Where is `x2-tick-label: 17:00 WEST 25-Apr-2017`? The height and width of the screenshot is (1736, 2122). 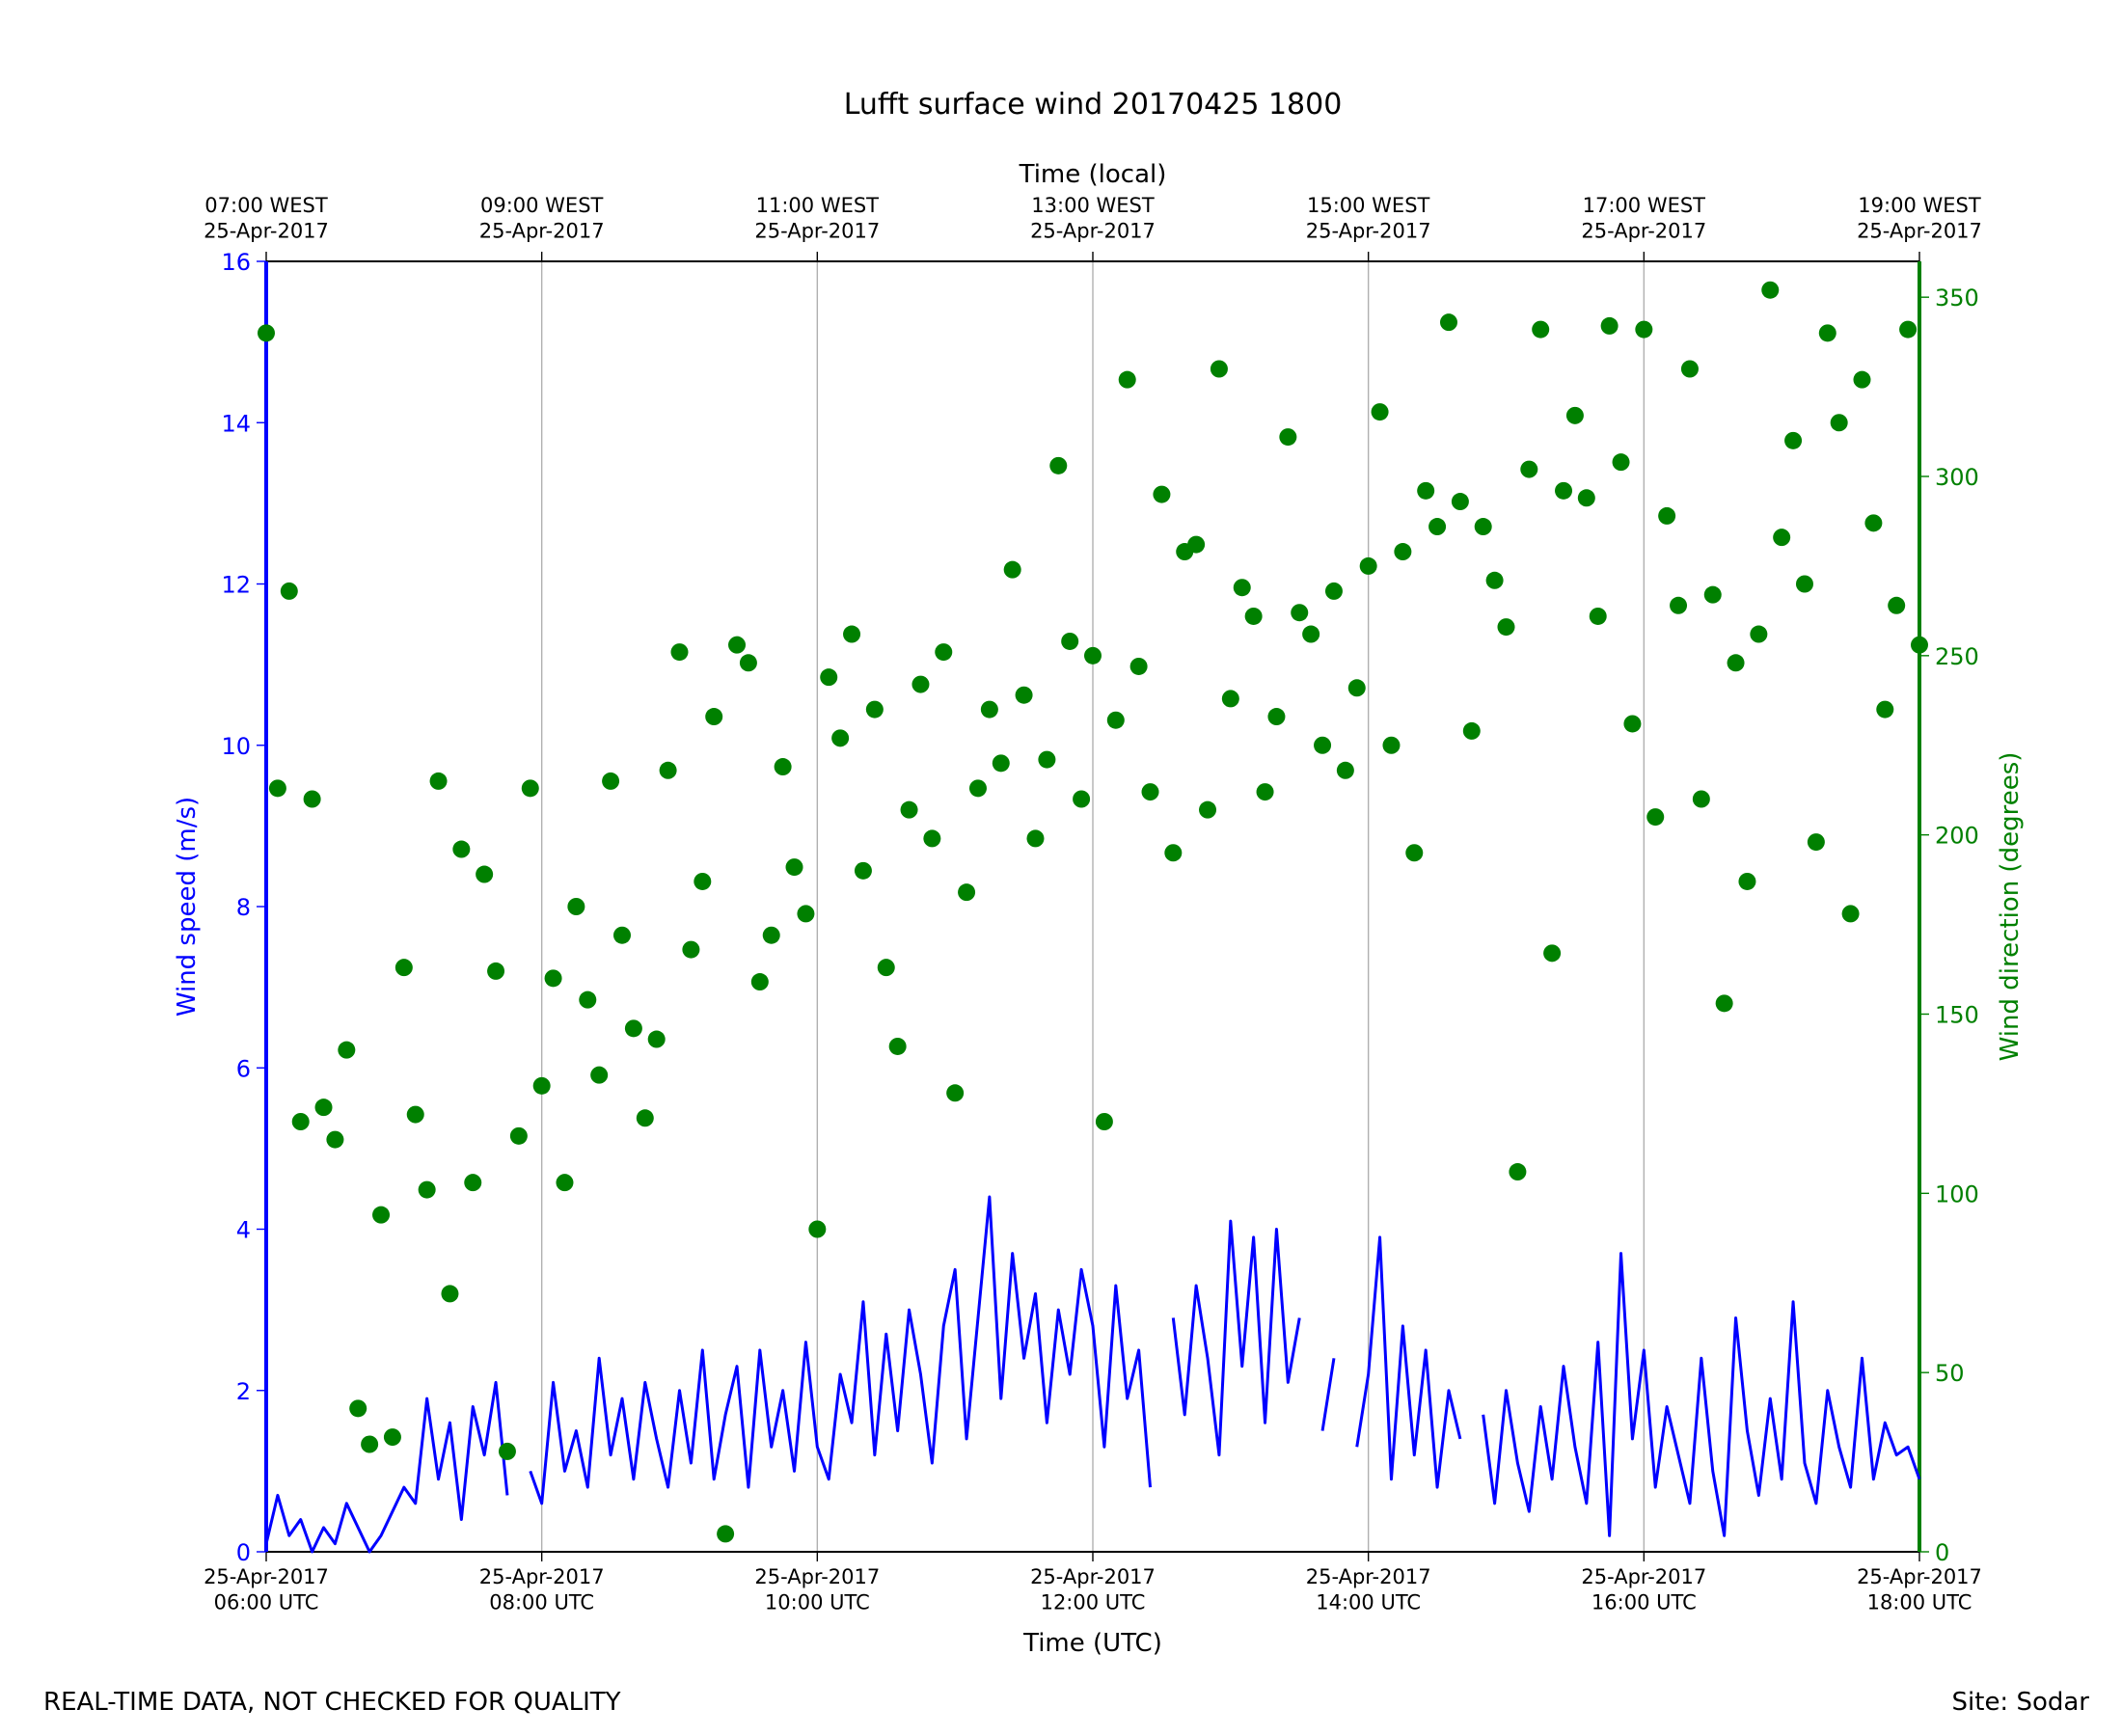 x2-tick-label: 17:00 WEST 25-Apr-2017 is located at coordinates (1644, 218).